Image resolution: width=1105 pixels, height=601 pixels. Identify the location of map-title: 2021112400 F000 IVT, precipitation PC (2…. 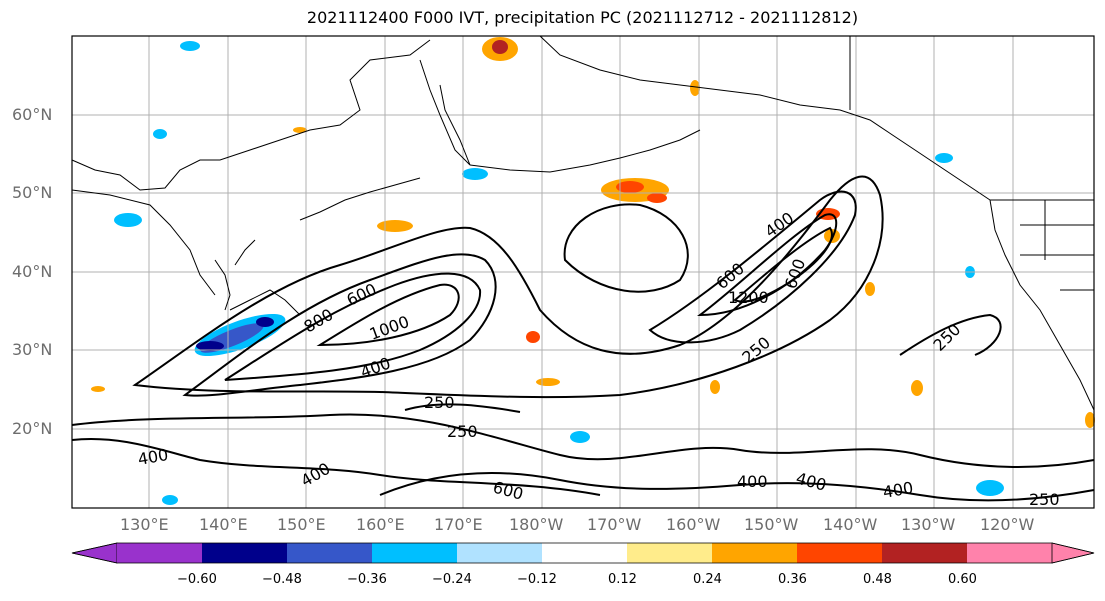
(582, 17).